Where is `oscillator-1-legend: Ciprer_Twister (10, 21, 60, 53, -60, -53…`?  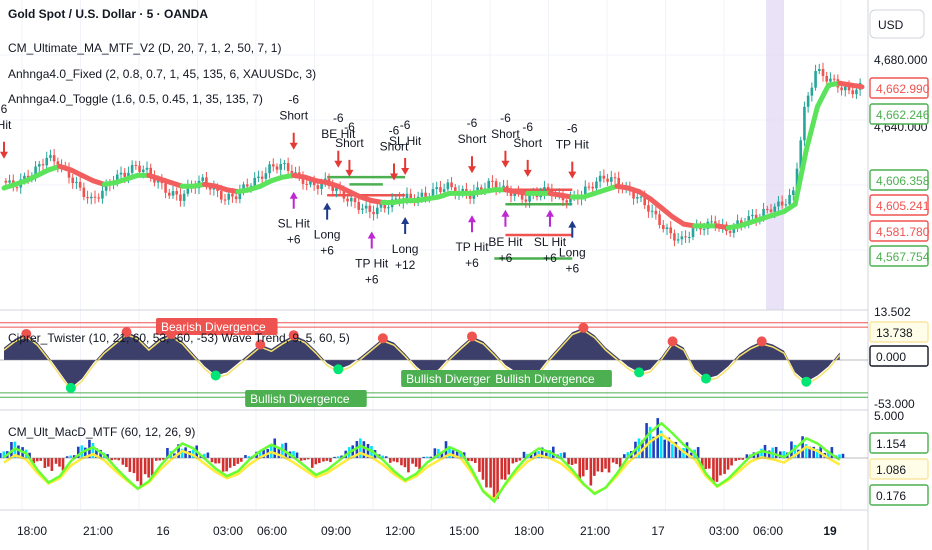 oscillator-1-legend: Ciprer_Twister (10, 21, 60, 53, -60, -53… is located at coordinates (179, 338).